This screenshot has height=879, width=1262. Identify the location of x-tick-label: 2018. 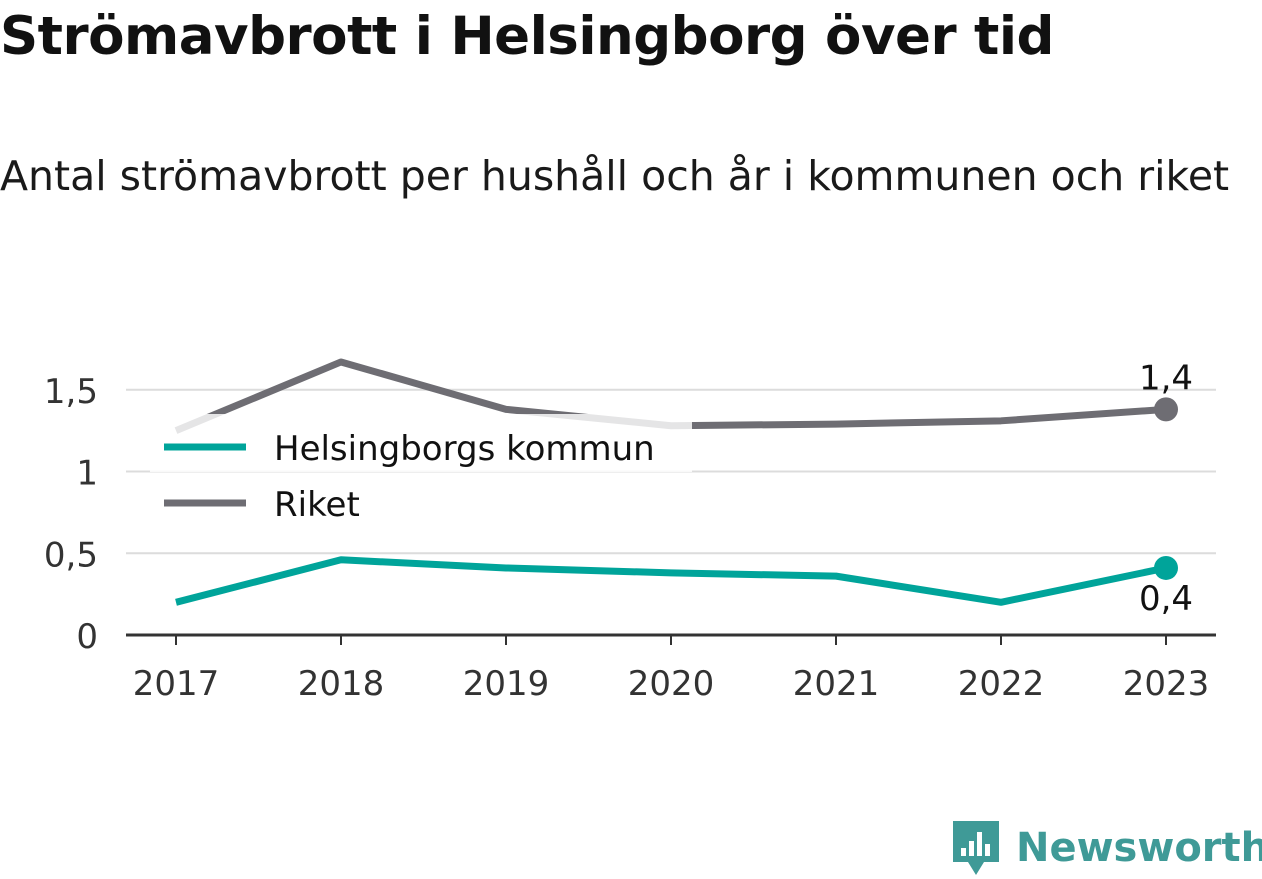
(341, 684).